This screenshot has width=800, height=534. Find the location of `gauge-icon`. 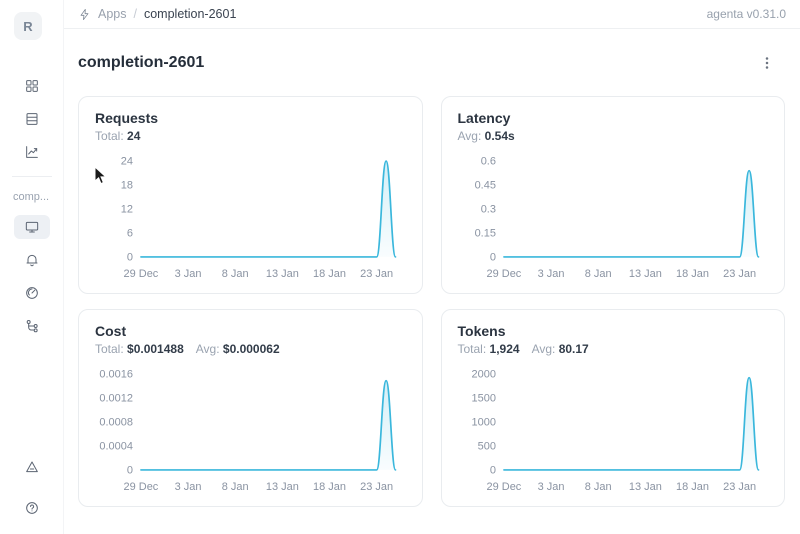

gauge-icon is located at coordinates (32, 293).